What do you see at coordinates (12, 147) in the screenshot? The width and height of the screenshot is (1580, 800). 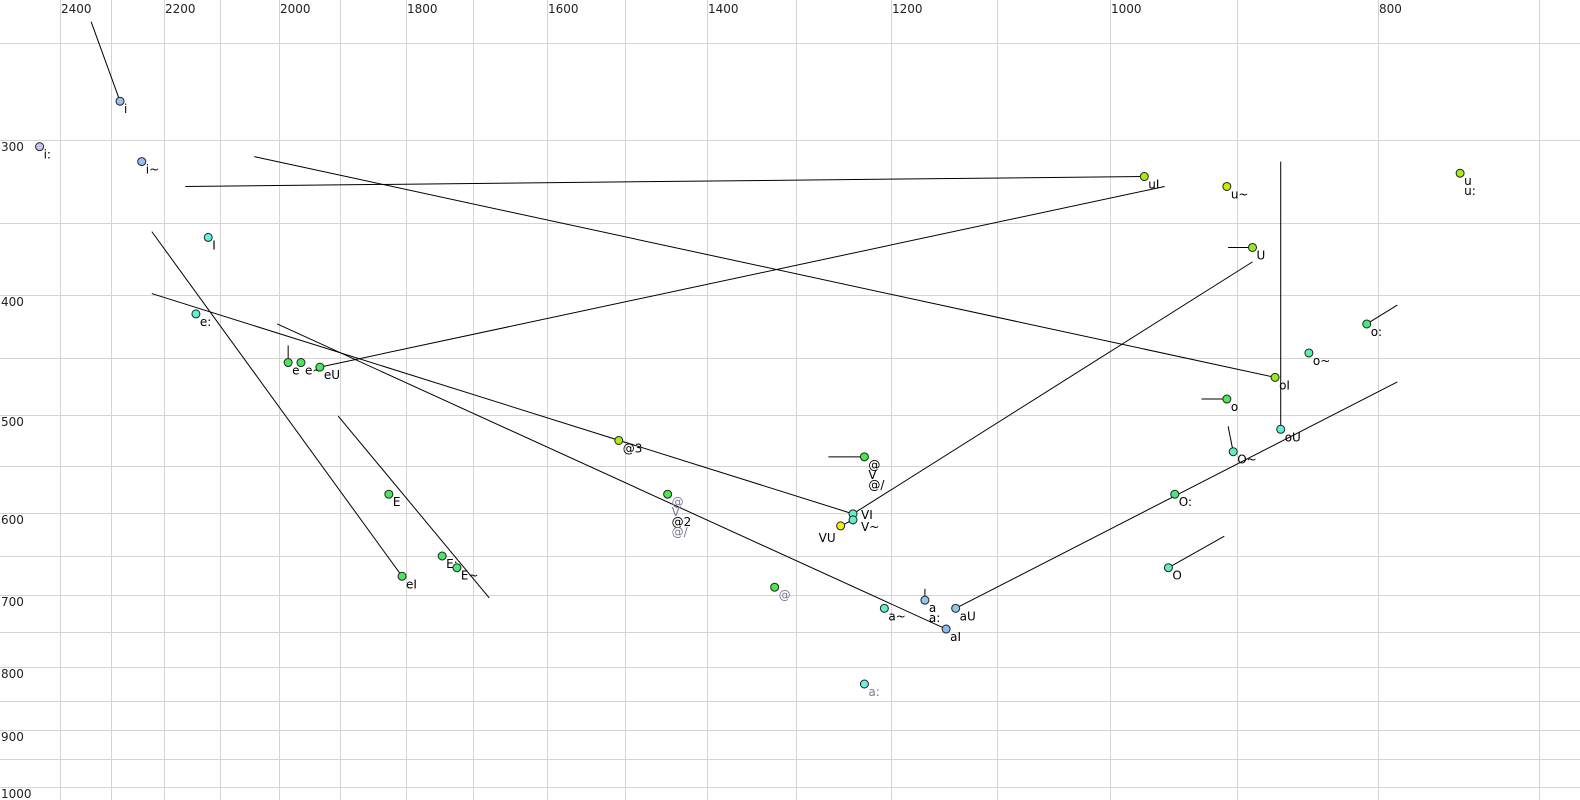 I see `y-tick-label: 300` at bounding box center [12, 147].